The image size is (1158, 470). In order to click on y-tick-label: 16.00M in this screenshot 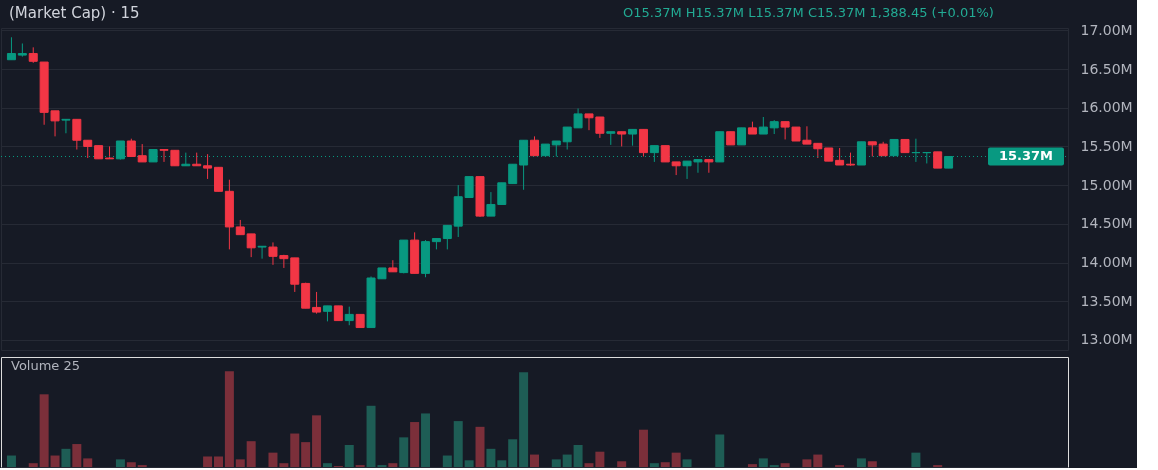, I will do `click(1106, 107)`.